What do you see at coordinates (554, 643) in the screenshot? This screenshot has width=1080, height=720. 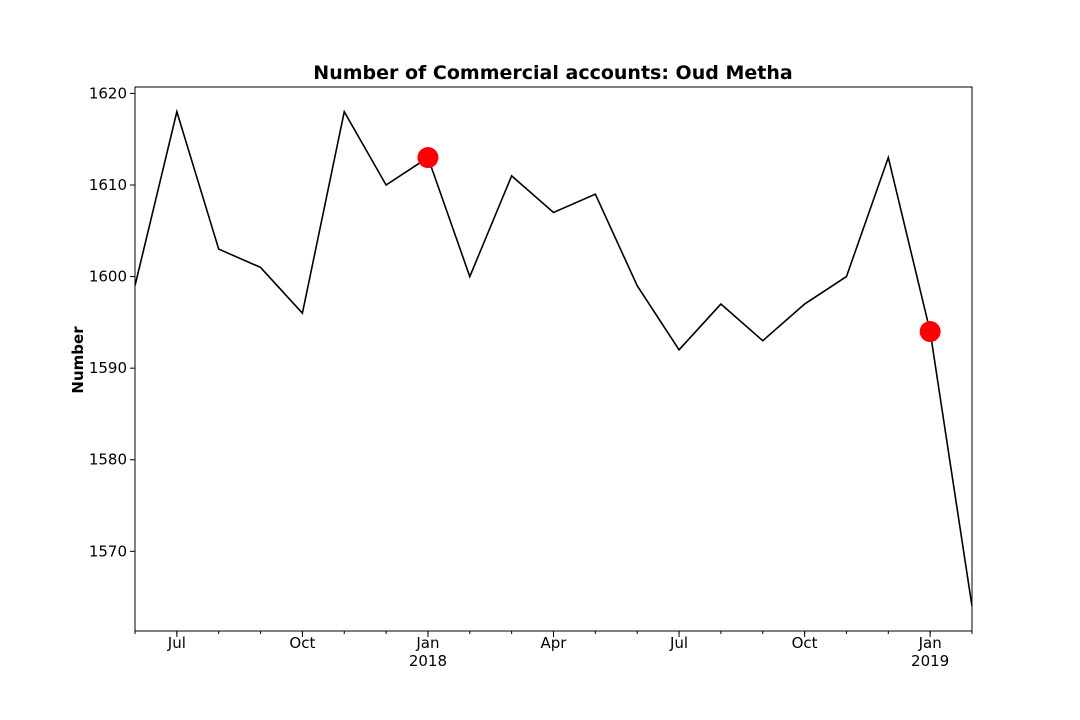 I see `x-tick-label: Apr` at bounding box center [554, 643].